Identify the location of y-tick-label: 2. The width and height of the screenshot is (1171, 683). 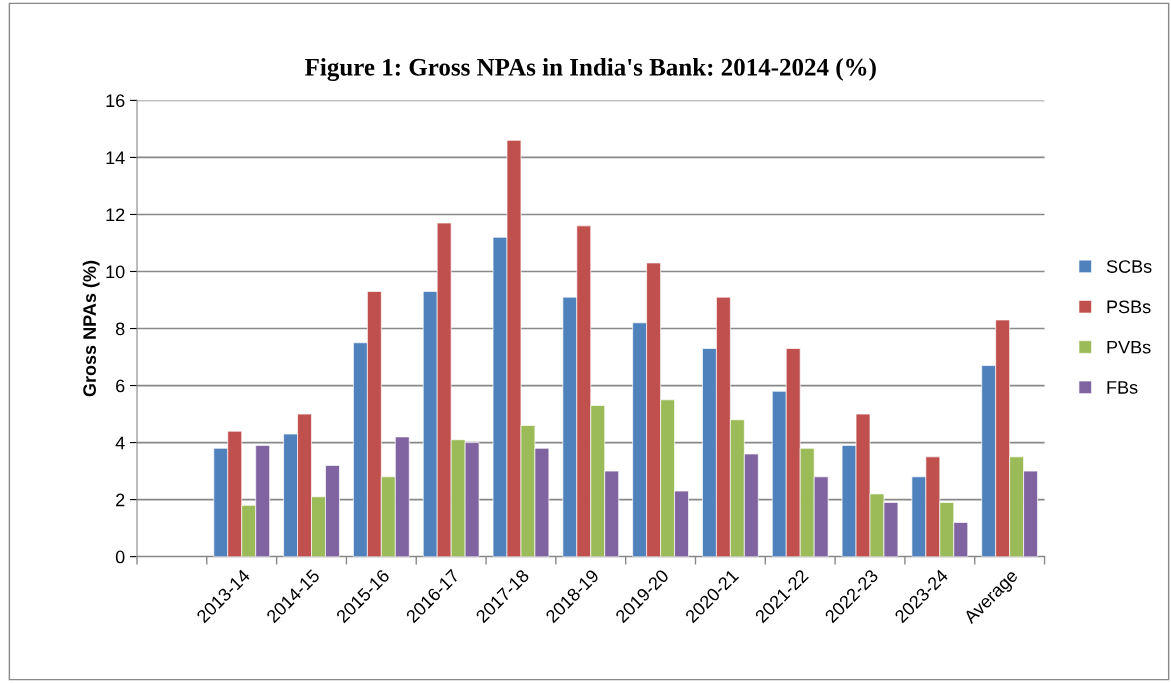
(120, 500).